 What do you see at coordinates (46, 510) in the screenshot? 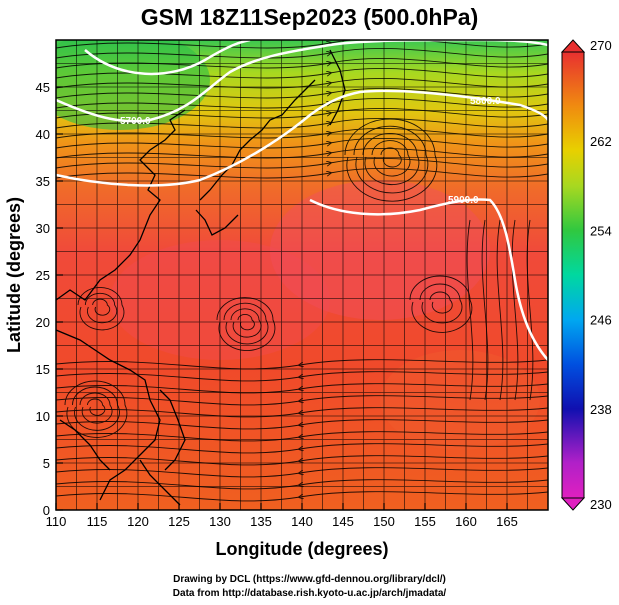
I see `y-tick-label: 0` at bounding box center [46, 510].